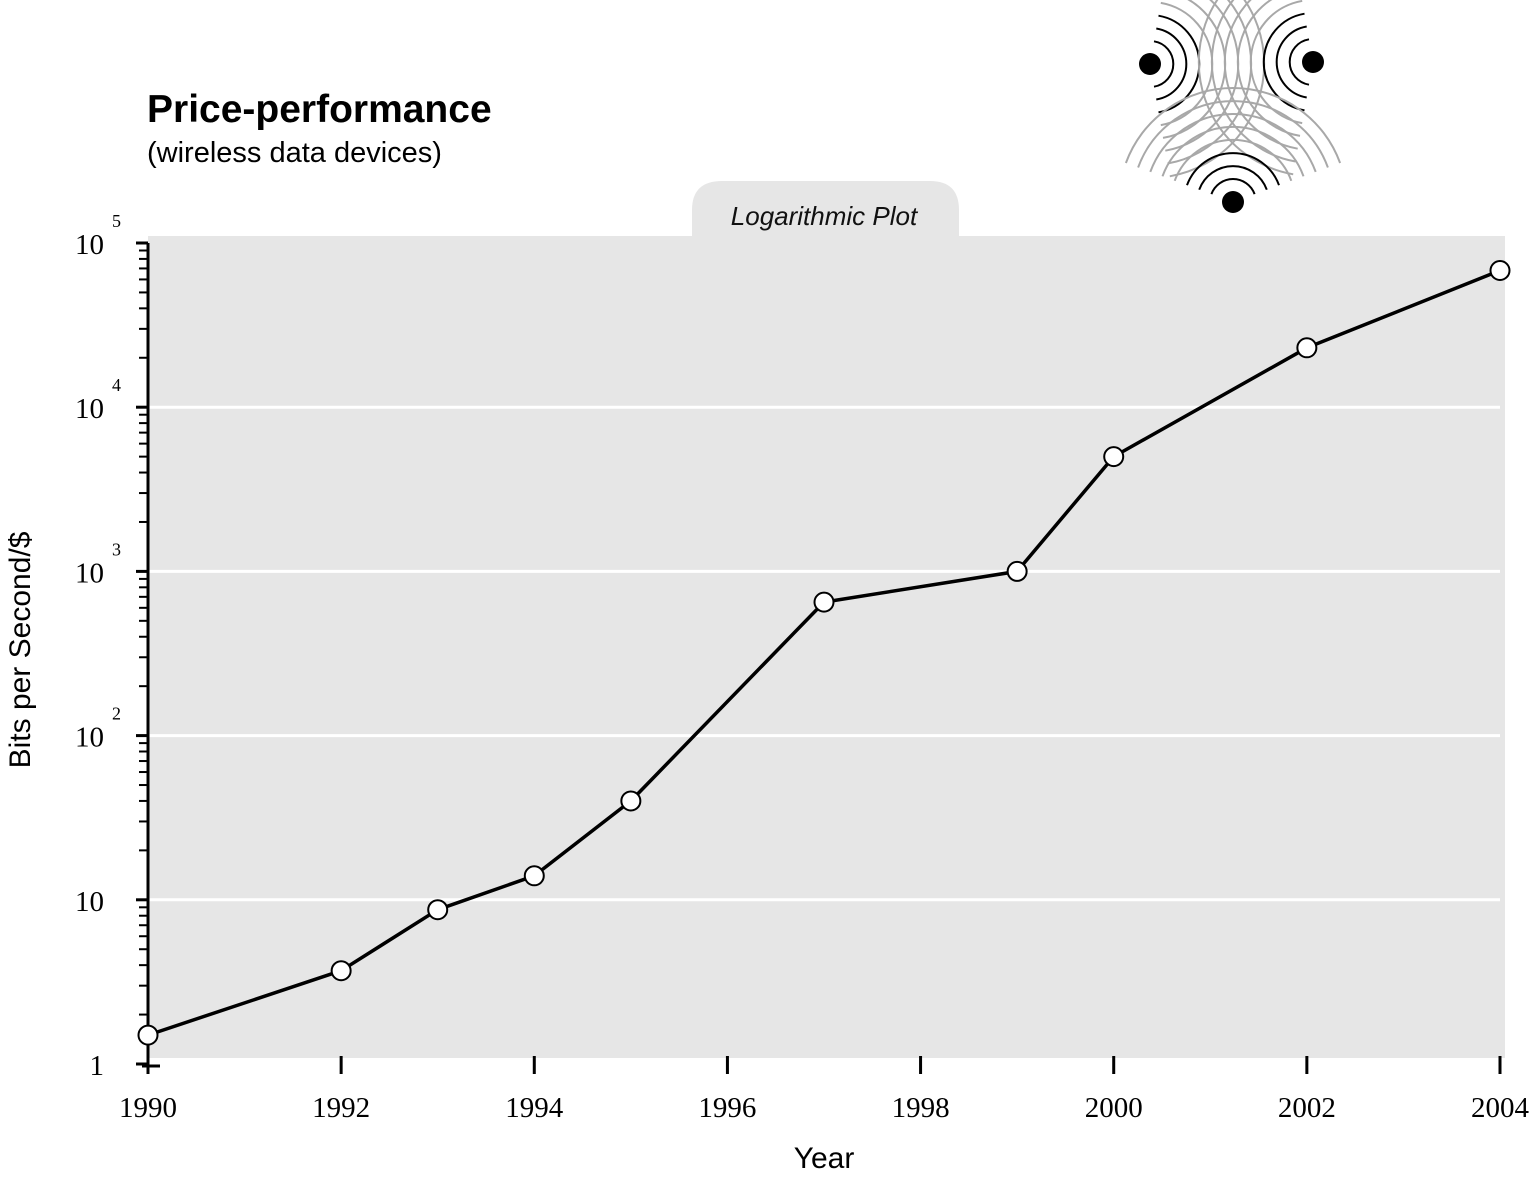  What do you see at coordinates (294, 153) in the screenshot?
I see `chart-subtitle: (wireless data devices)` at bounding box center [294, 153].